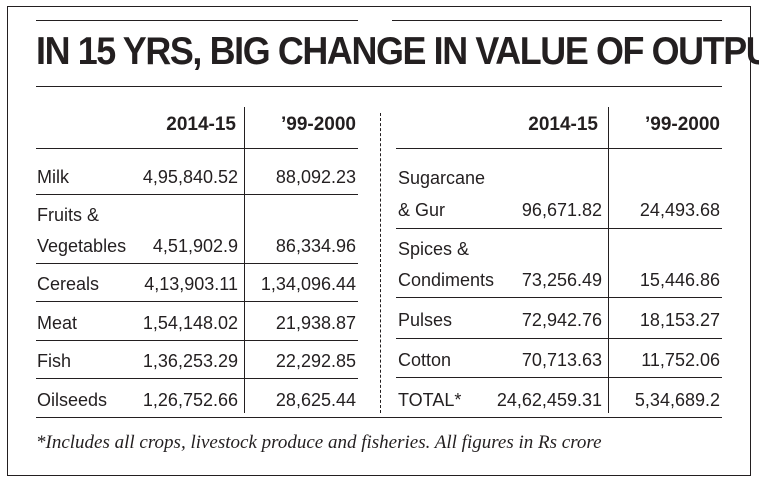 The width and height of the screenshot is (759, 483). What do you see at coordinates (561, 320) in the screenshot?
I see `right-row-value-2014: 72,942.76` at bounding box center [561, 320].